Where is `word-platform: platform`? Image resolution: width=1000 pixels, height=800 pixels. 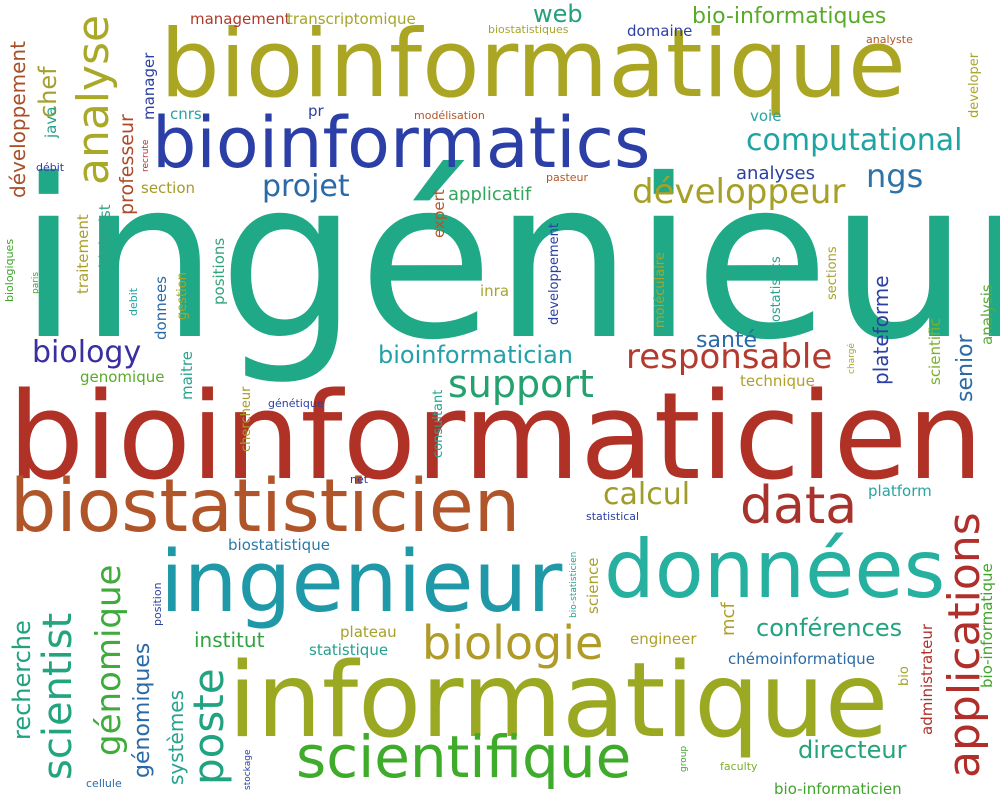 word-platform: platform is located at coordinates (900, 491).